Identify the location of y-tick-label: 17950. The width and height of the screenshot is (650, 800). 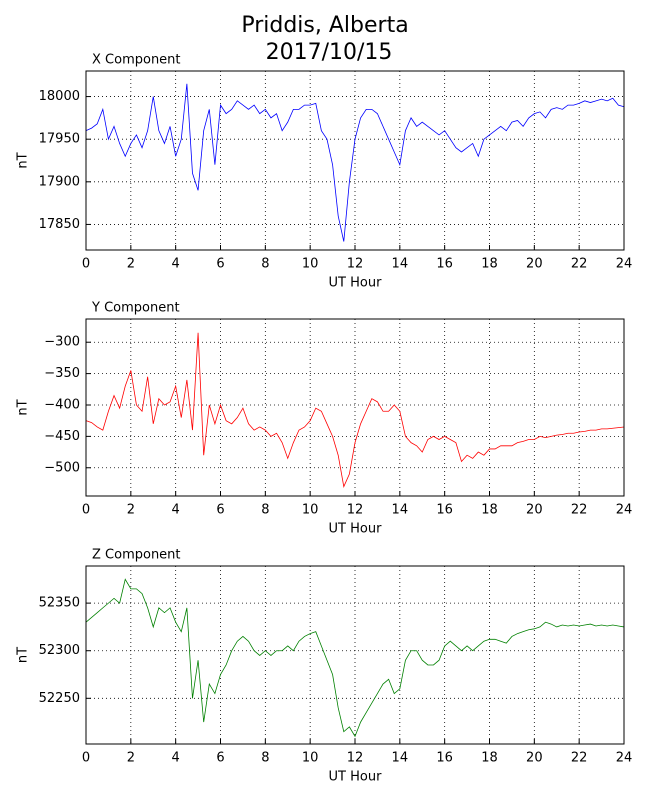
(59, 139).